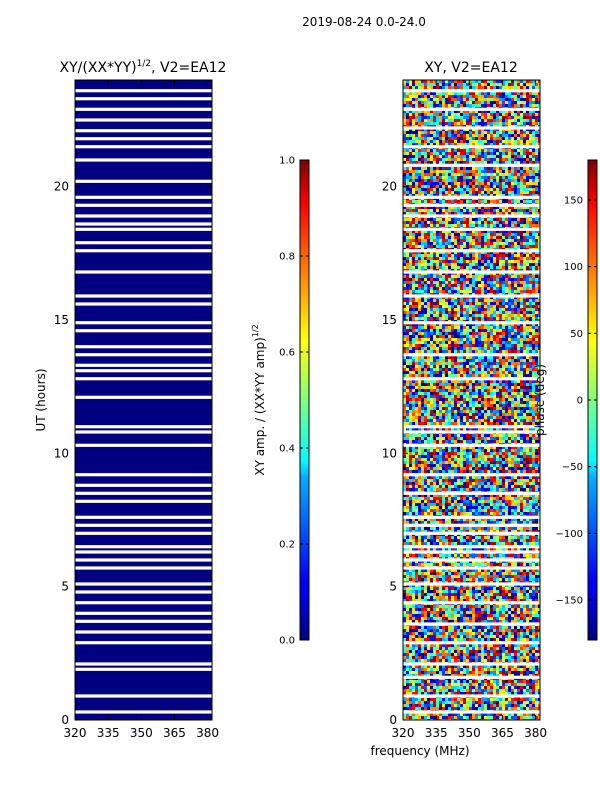 The width and height of the screenshot is (600, 800). What do you see at coordinates (143, 664) in the screenshot?
I see `flagged-row` at bounding box center [143, 664].